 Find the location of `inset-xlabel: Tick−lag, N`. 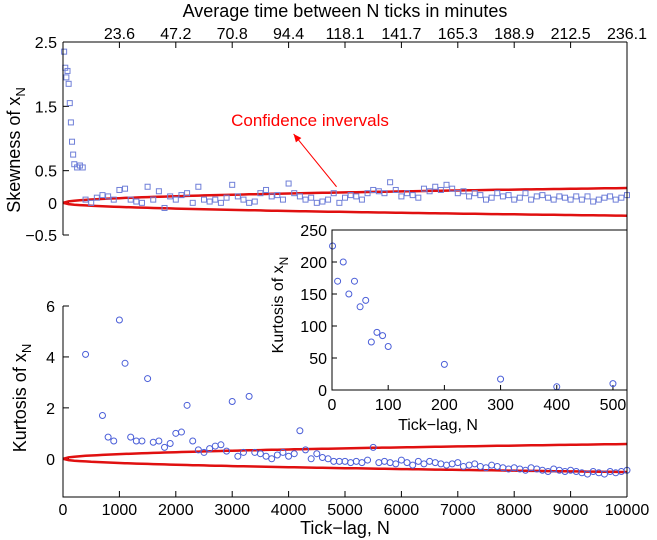

inset-xlabel: Tick−lag, N is located at coordinates (438, 425).